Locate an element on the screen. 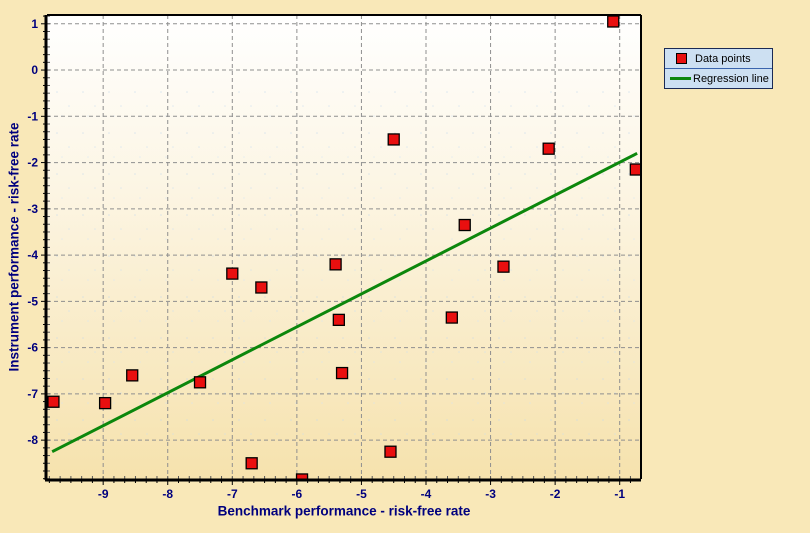  y-tick-label: -6 is located at coordinates (32, 348).